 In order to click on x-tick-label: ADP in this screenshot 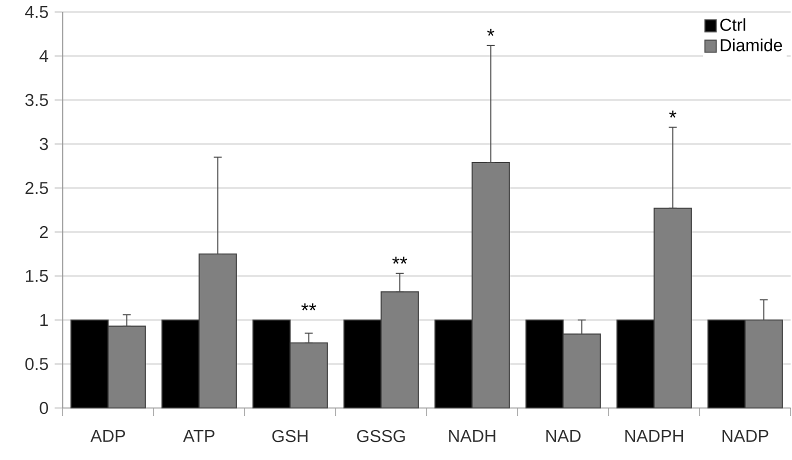, I will do `click(108, 436)`.